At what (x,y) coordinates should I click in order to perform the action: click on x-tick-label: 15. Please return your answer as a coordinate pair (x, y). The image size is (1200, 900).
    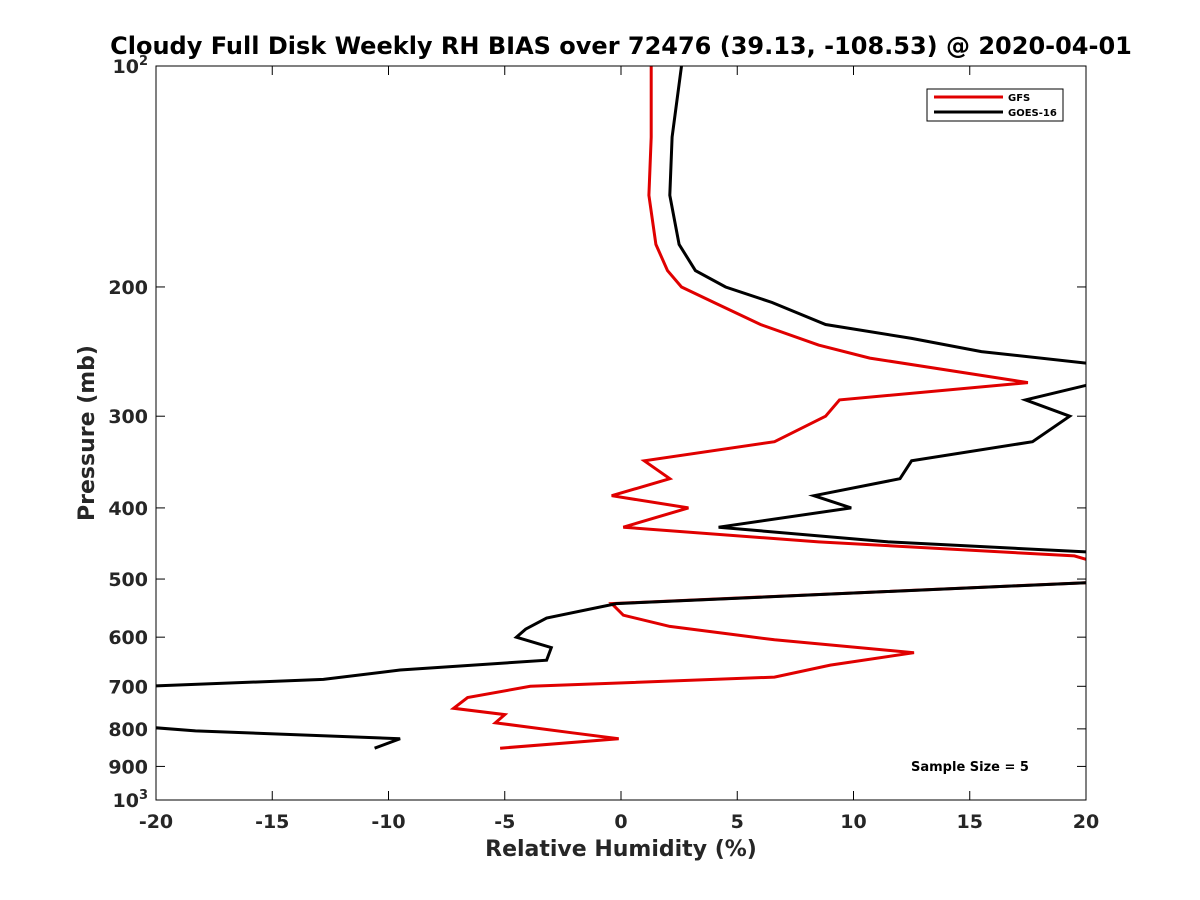
    Looking at the image, I should click on (970, 822).